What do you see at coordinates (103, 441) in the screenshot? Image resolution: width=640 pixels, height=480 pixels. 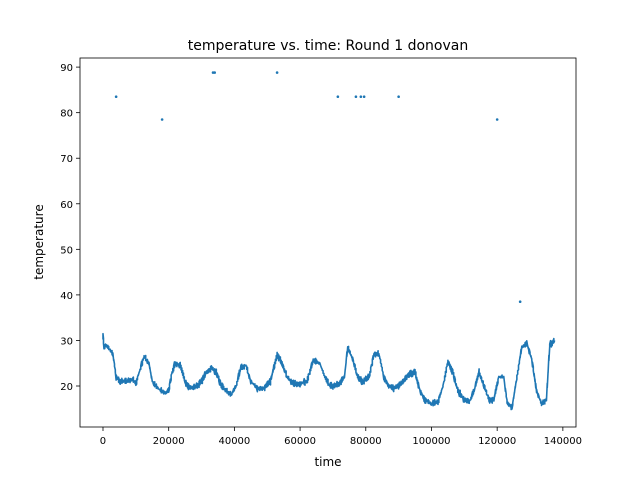 I see `x-tick-label: 0` at bounding box center [103, 441].